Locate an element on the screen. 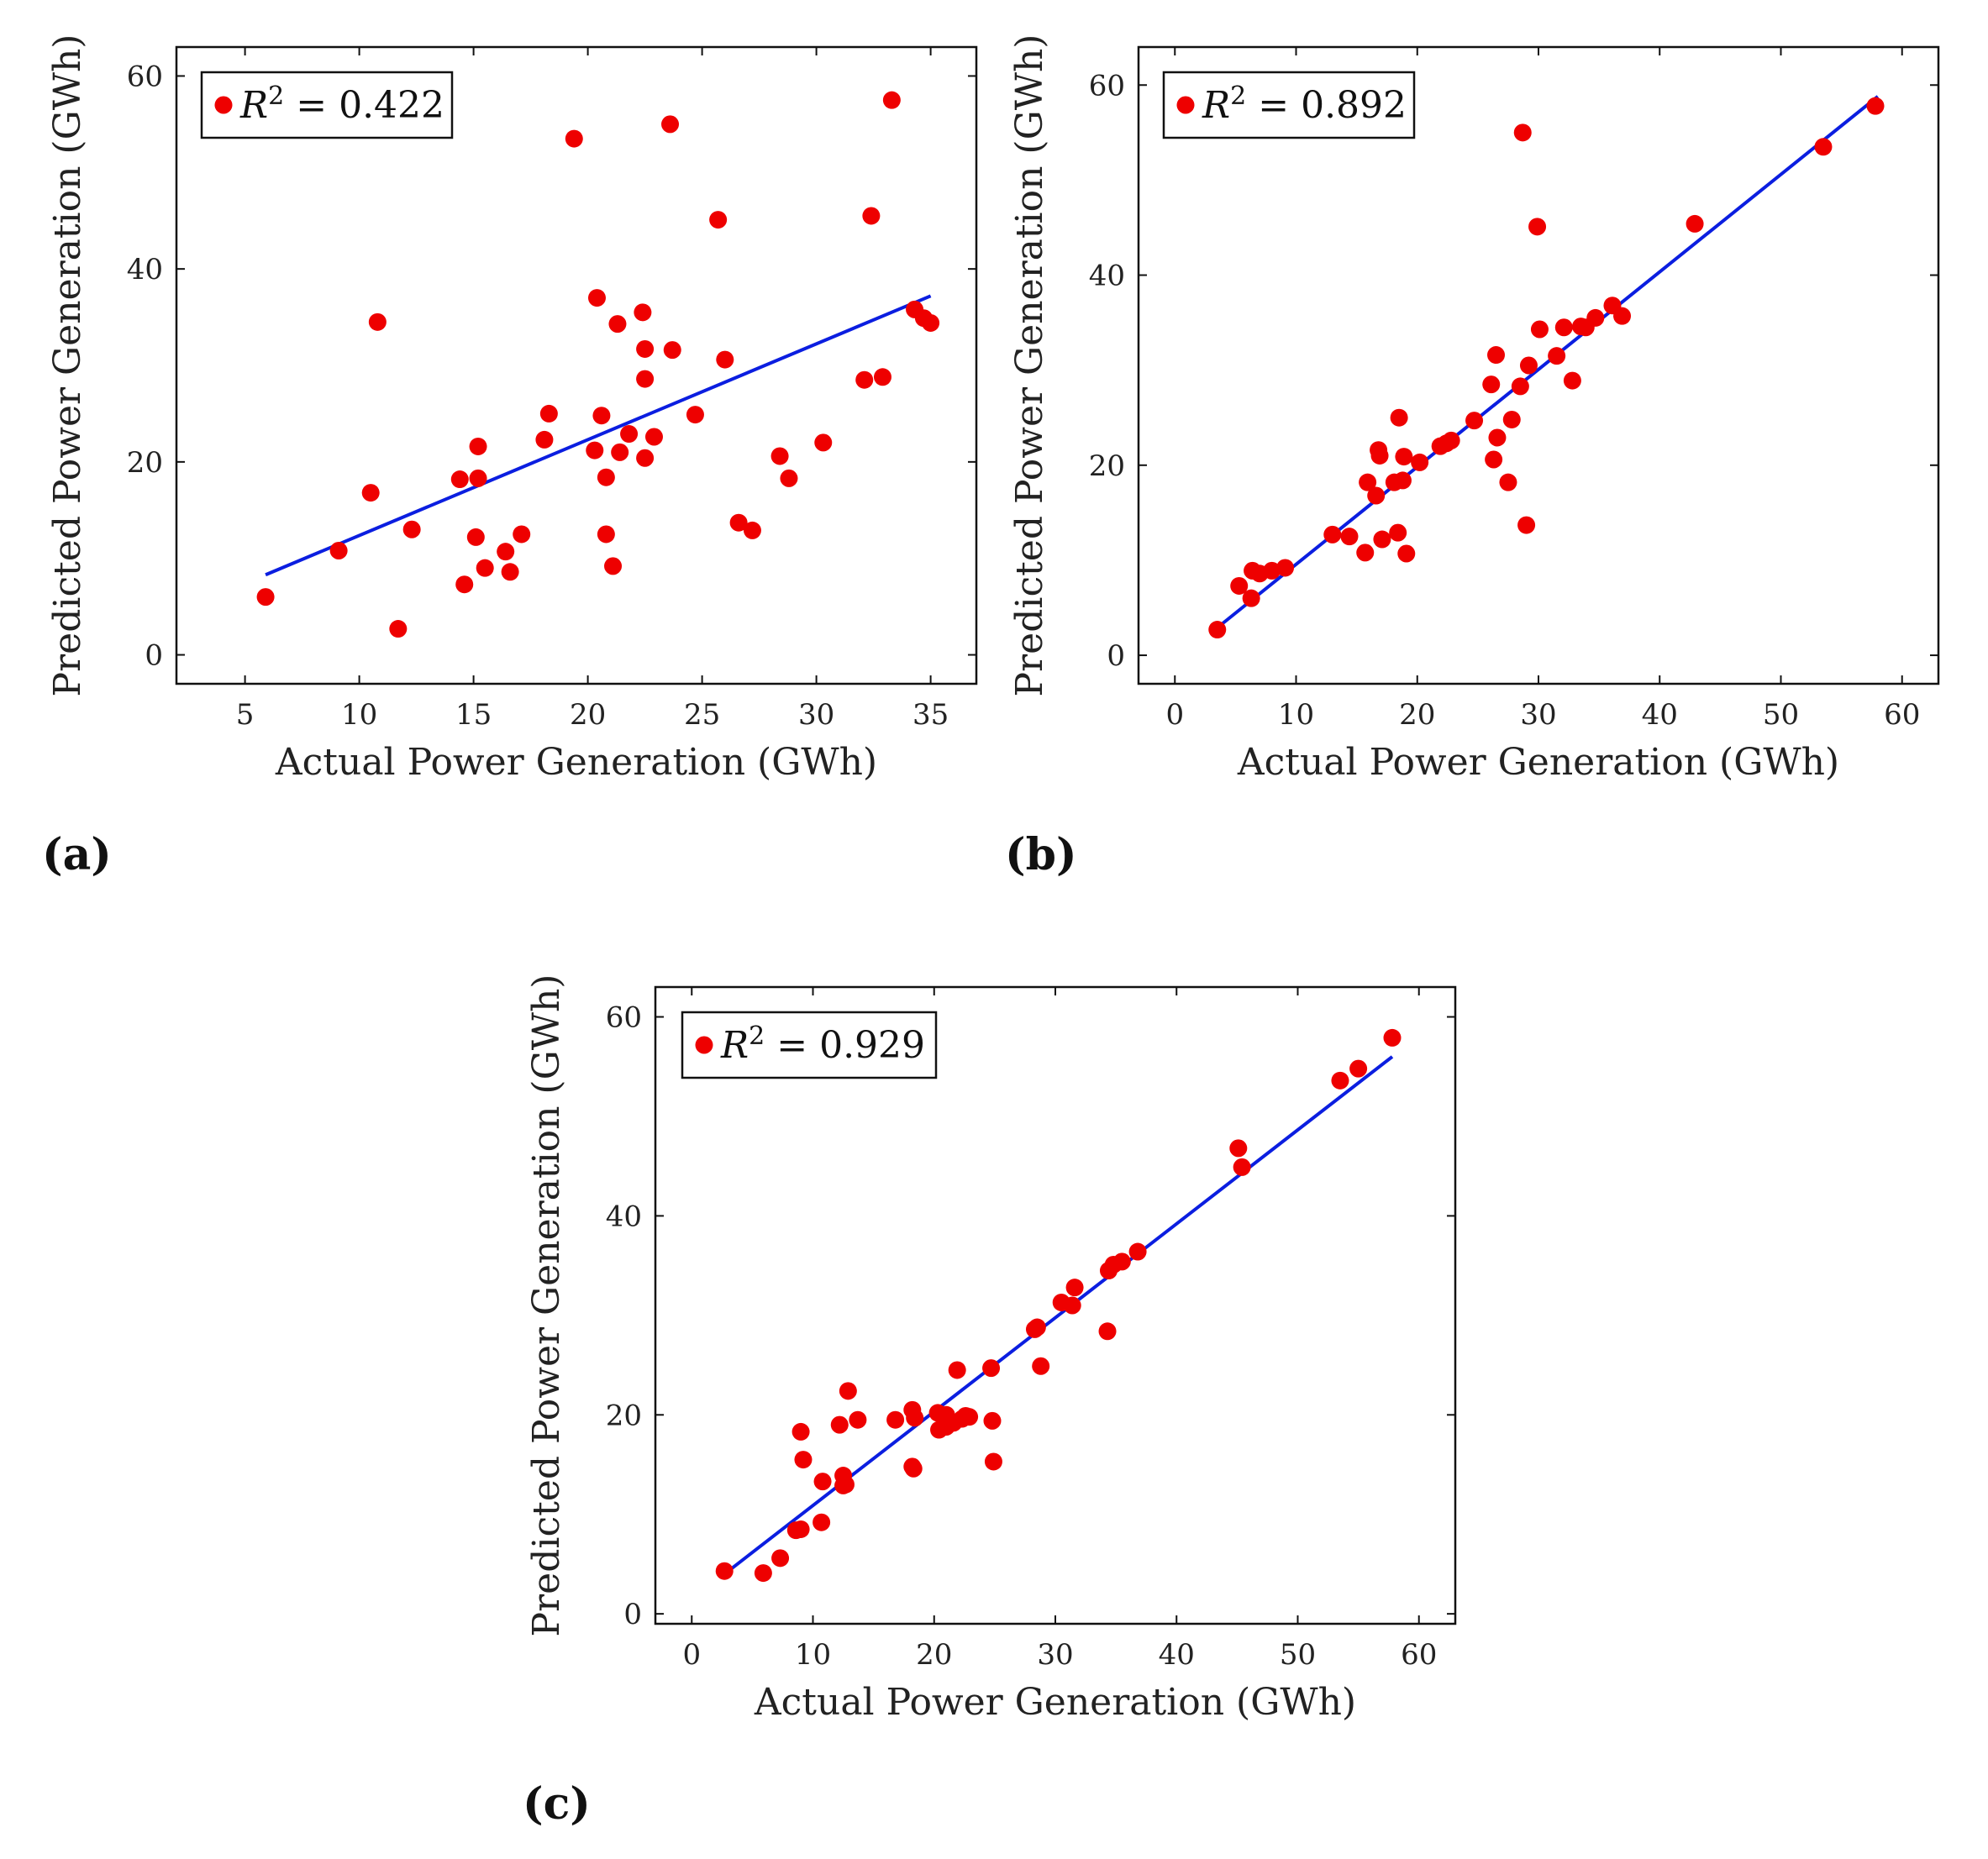 The height and width of the screenshot is (1859, 1988). legend-label: R2 = 0.929 is located at coordinates (822, 1044).